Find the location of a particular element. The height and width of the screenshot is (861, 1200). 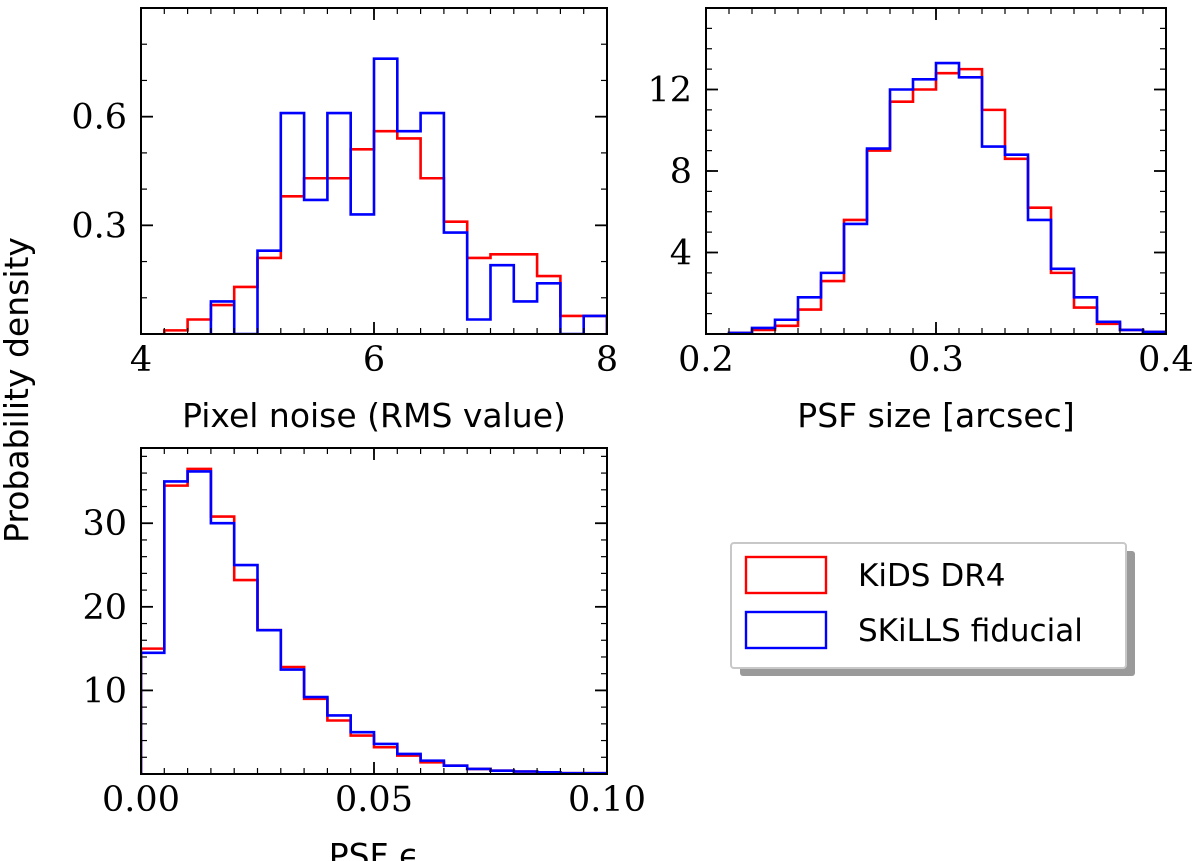

series-kids-dr4-psf-size is located at coordinates (946, 200).